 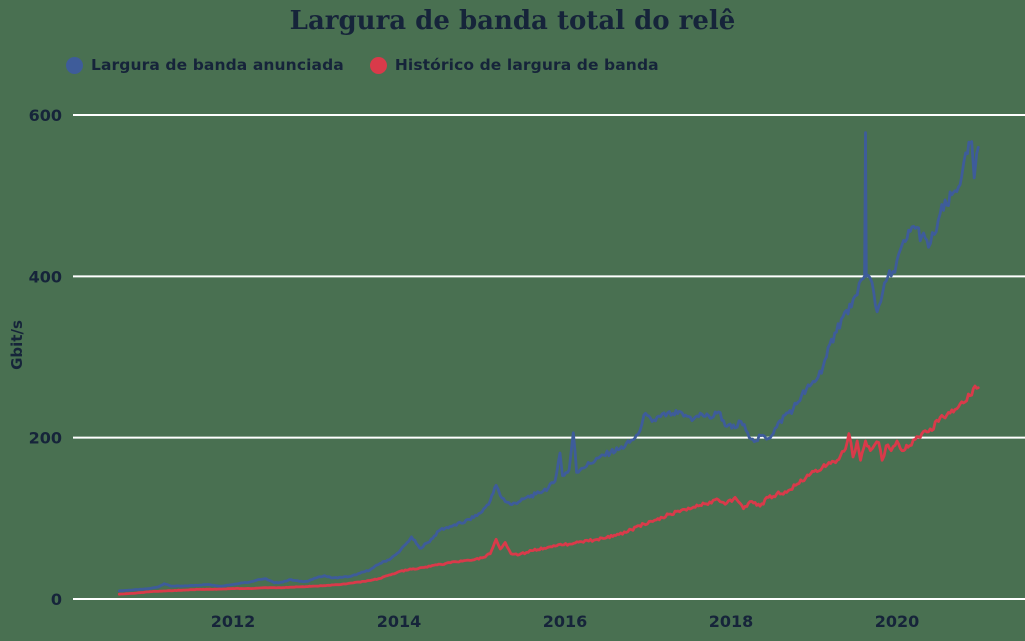 I want to click on y-tick-label: 600, so click(x=45, y=115).